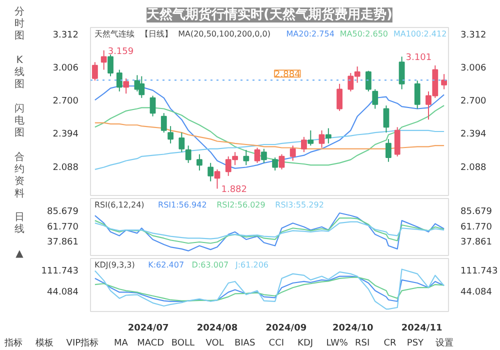  What do you see at coordinates (473, 167) in the screenshot?
I see `y2-tick-label: 2.088` at bounding box center [473, 167].